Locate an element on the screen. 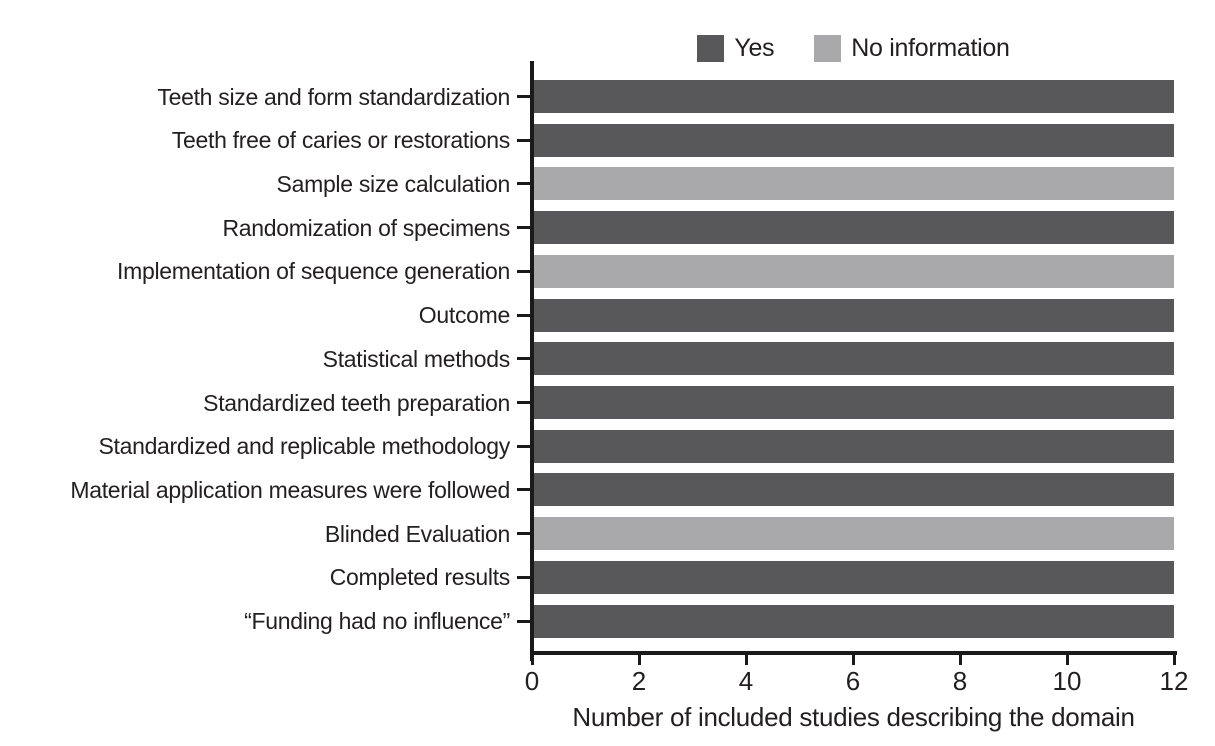 This screenshot has width=1215, height=746. category-label: Statistical methods is located at coordinates (416, 358).